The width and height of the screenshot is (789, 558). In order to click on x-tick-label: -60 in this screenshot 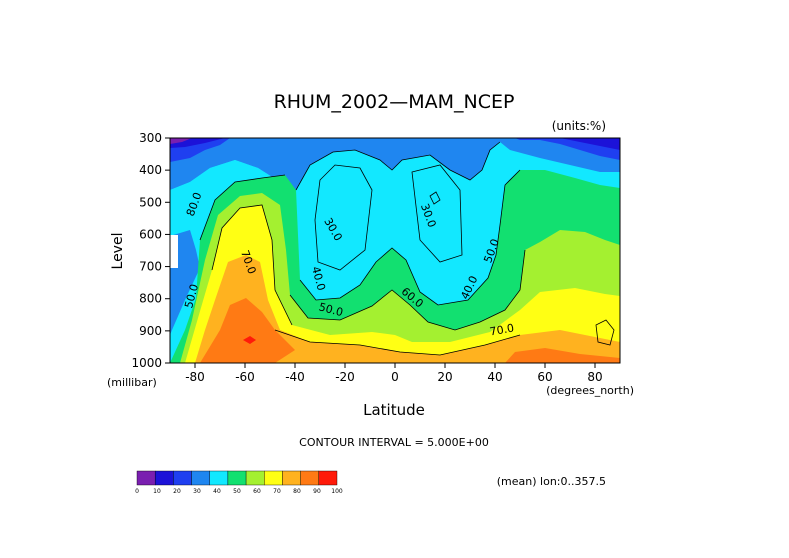, I will do `click(245, 377)`.